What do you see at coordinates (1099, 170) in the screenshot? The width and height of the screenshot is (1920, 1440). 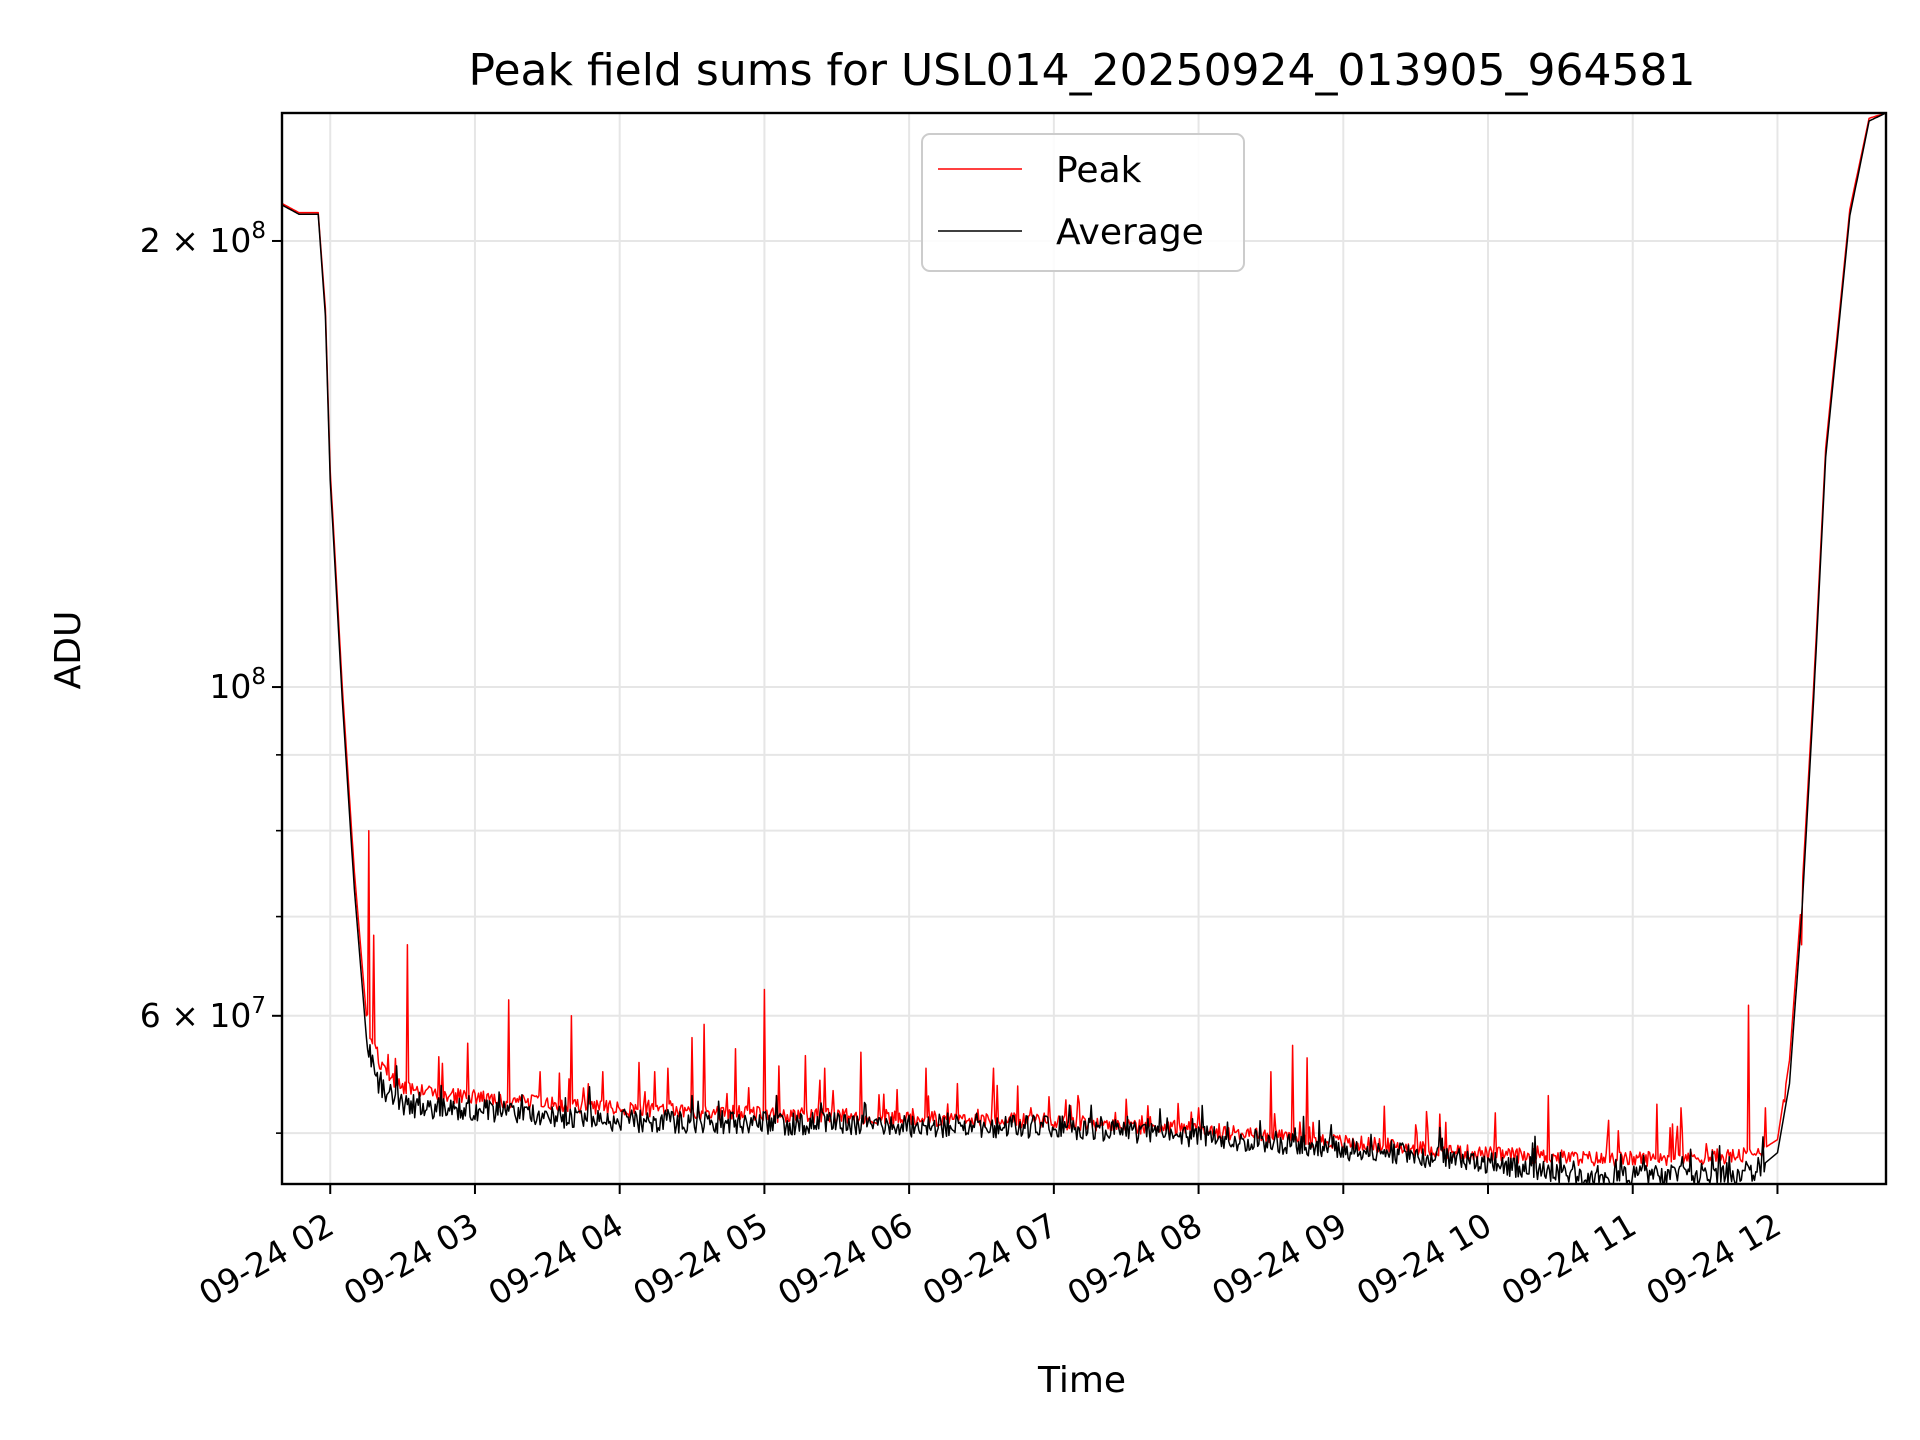 I see `legend-label-peak: Peak` at bounding box center [1099, 170].